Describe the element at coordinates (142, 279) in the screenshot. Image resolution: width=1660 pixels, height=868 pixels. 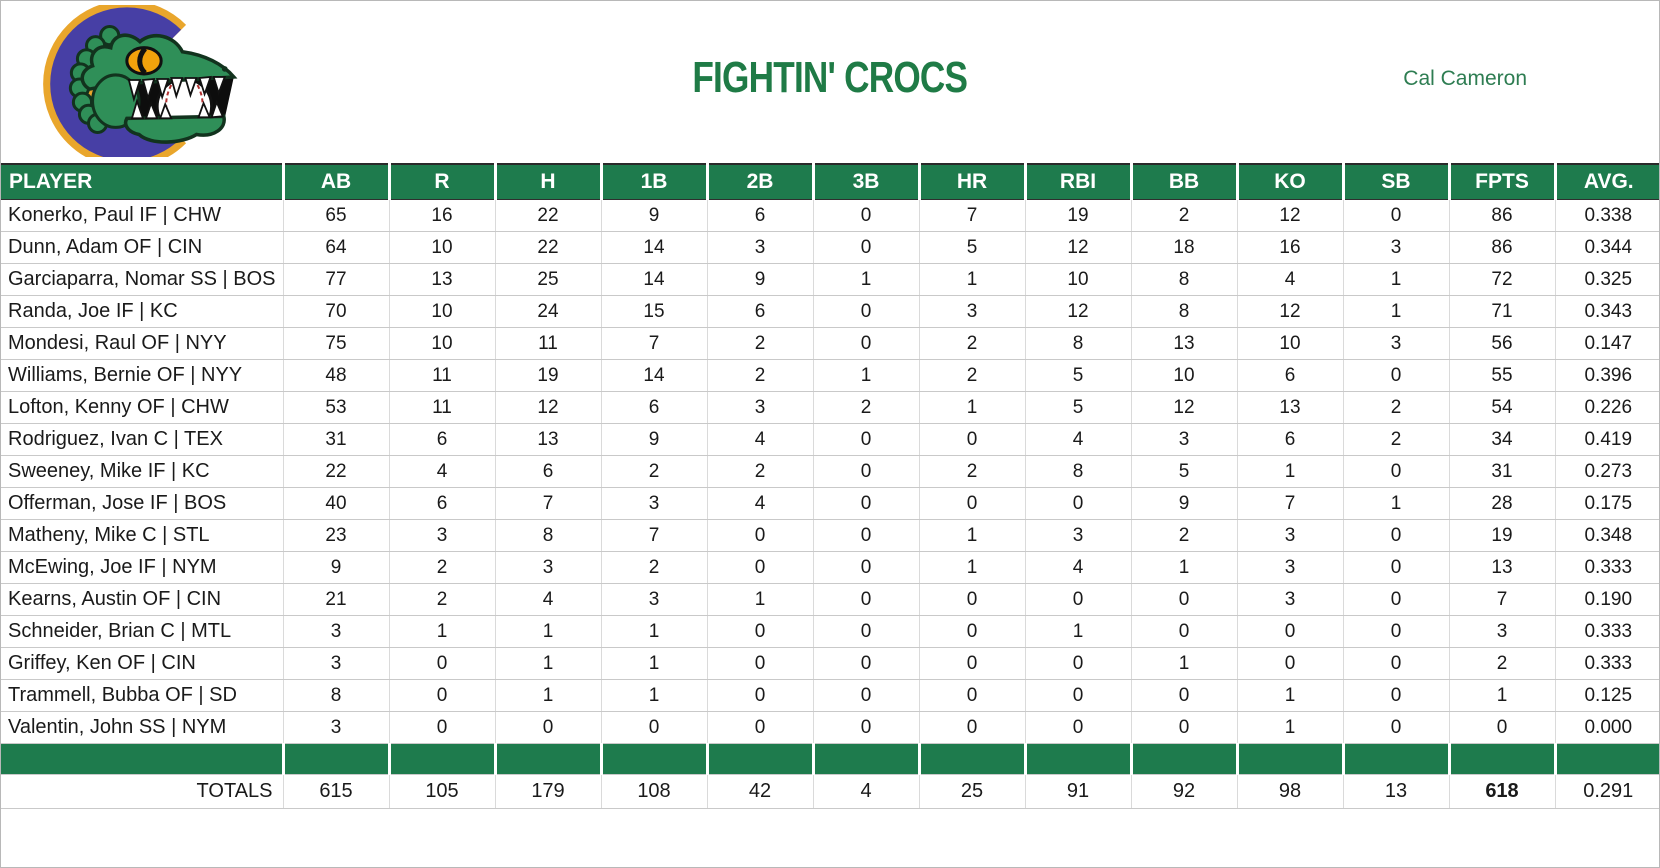
I see `player-cell: Garciaparra, Nomar SS | BOS` at that location.